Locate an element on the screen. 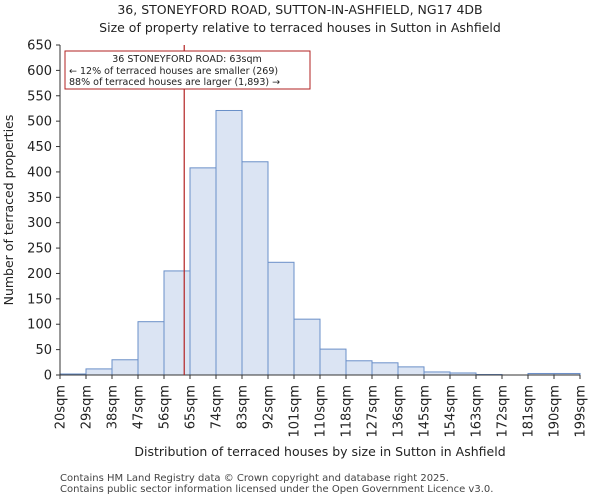  x-tick-label: 163sqm is located at coordinates (477, 411).